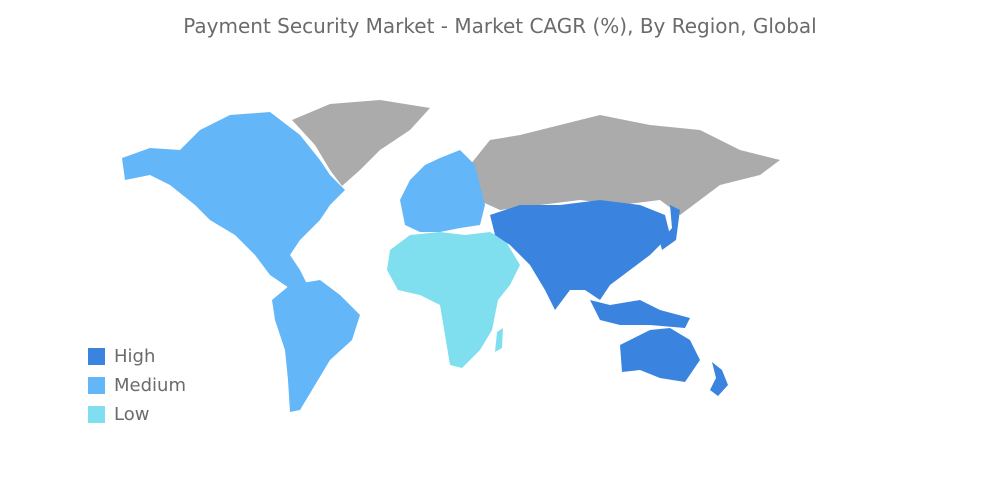  Describe the element at coordinates (96, 356) in the screenshot. I see `legend-swatch-high` at that location.